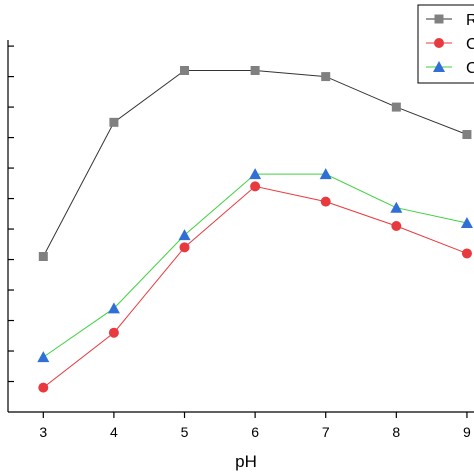 The width and height of the screenshot is (474, 474). I want to click on x-tick-label: 6, so click(255, 432).